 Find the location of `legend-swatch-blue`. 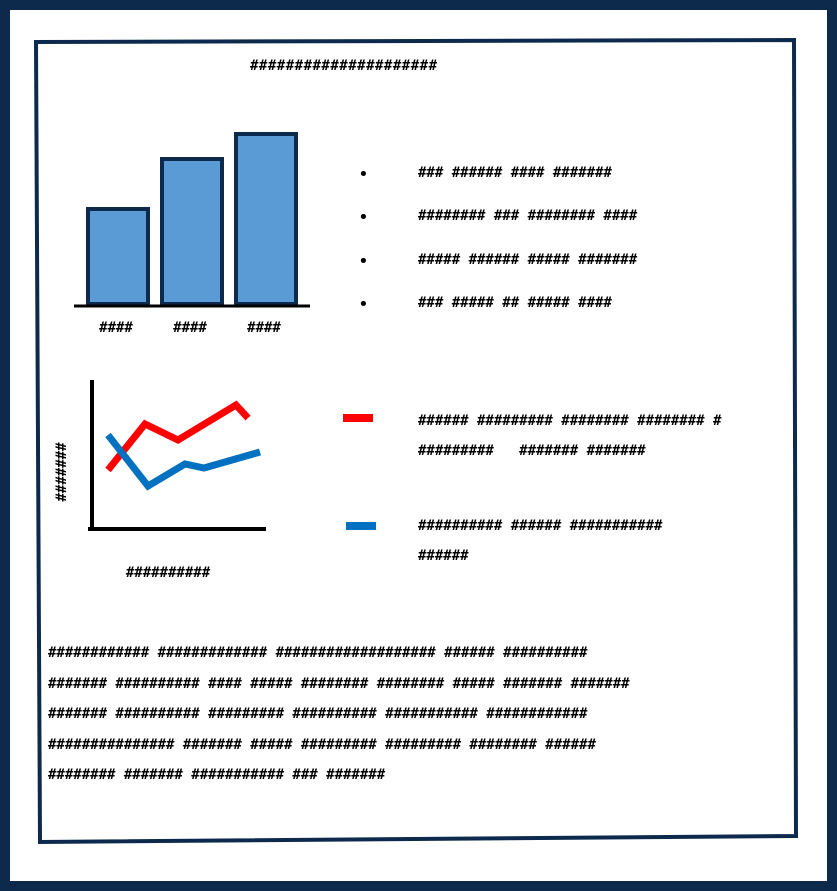

legend-swatch-blue is located at coordinates (361, 526).